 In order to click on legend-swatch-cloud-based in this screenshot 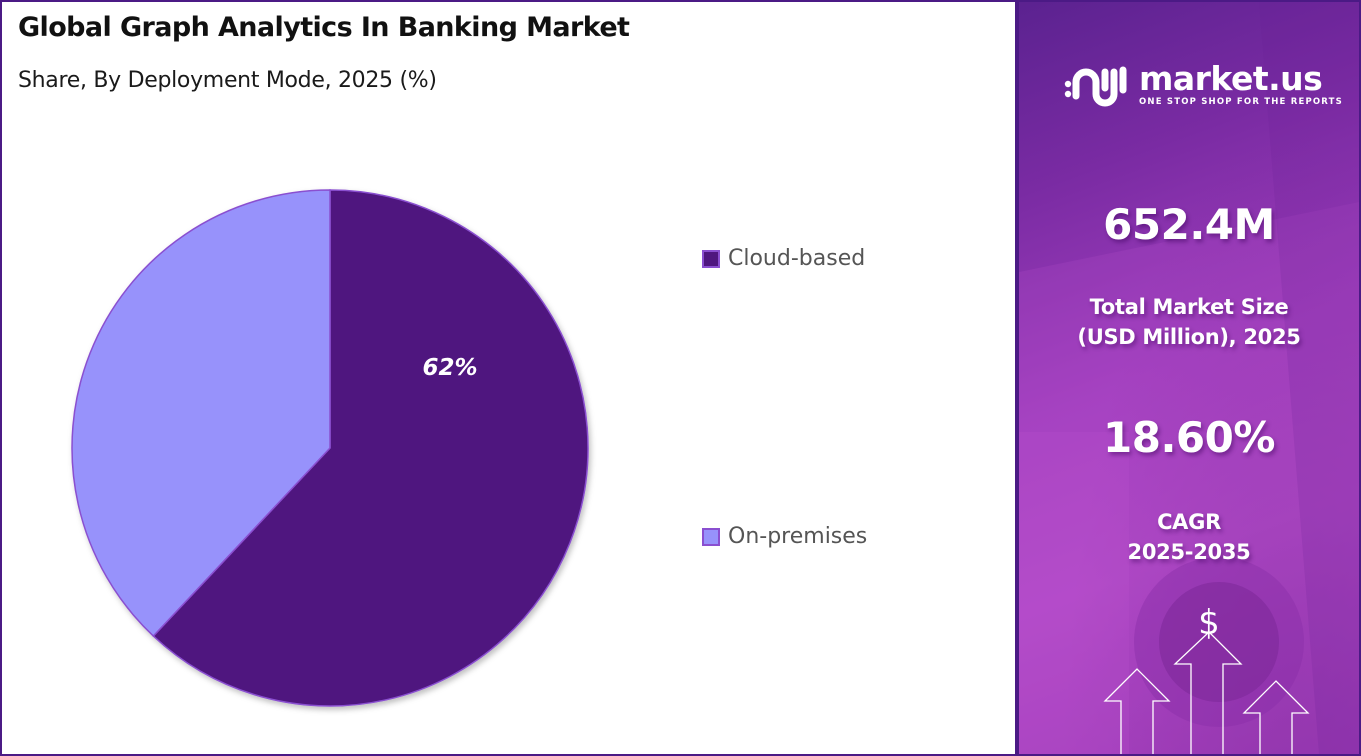, I will do `click(711, 258)`.